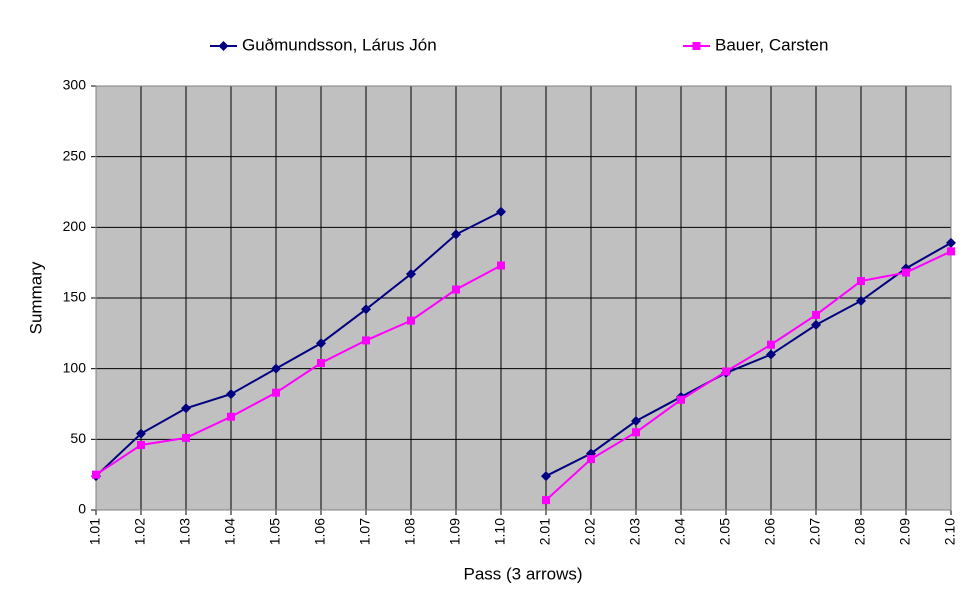  I want to click on y-tick-label: 50, so click(78, 438).